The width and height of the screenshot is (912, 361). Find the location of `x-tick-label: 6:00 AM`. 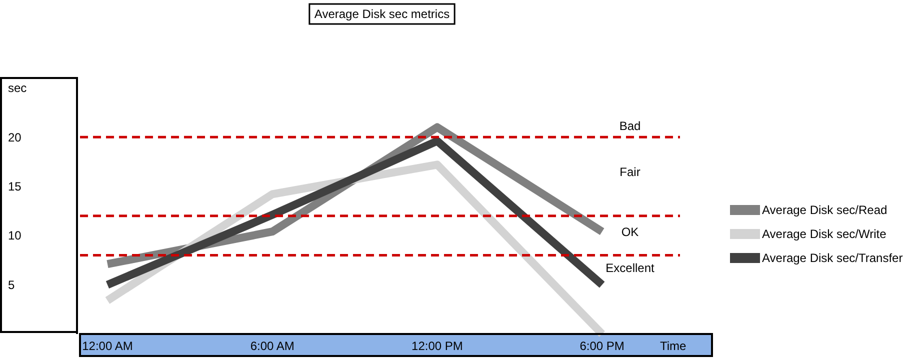

x-tick-label: 6:00 AM is located at coordinates (272, 346).